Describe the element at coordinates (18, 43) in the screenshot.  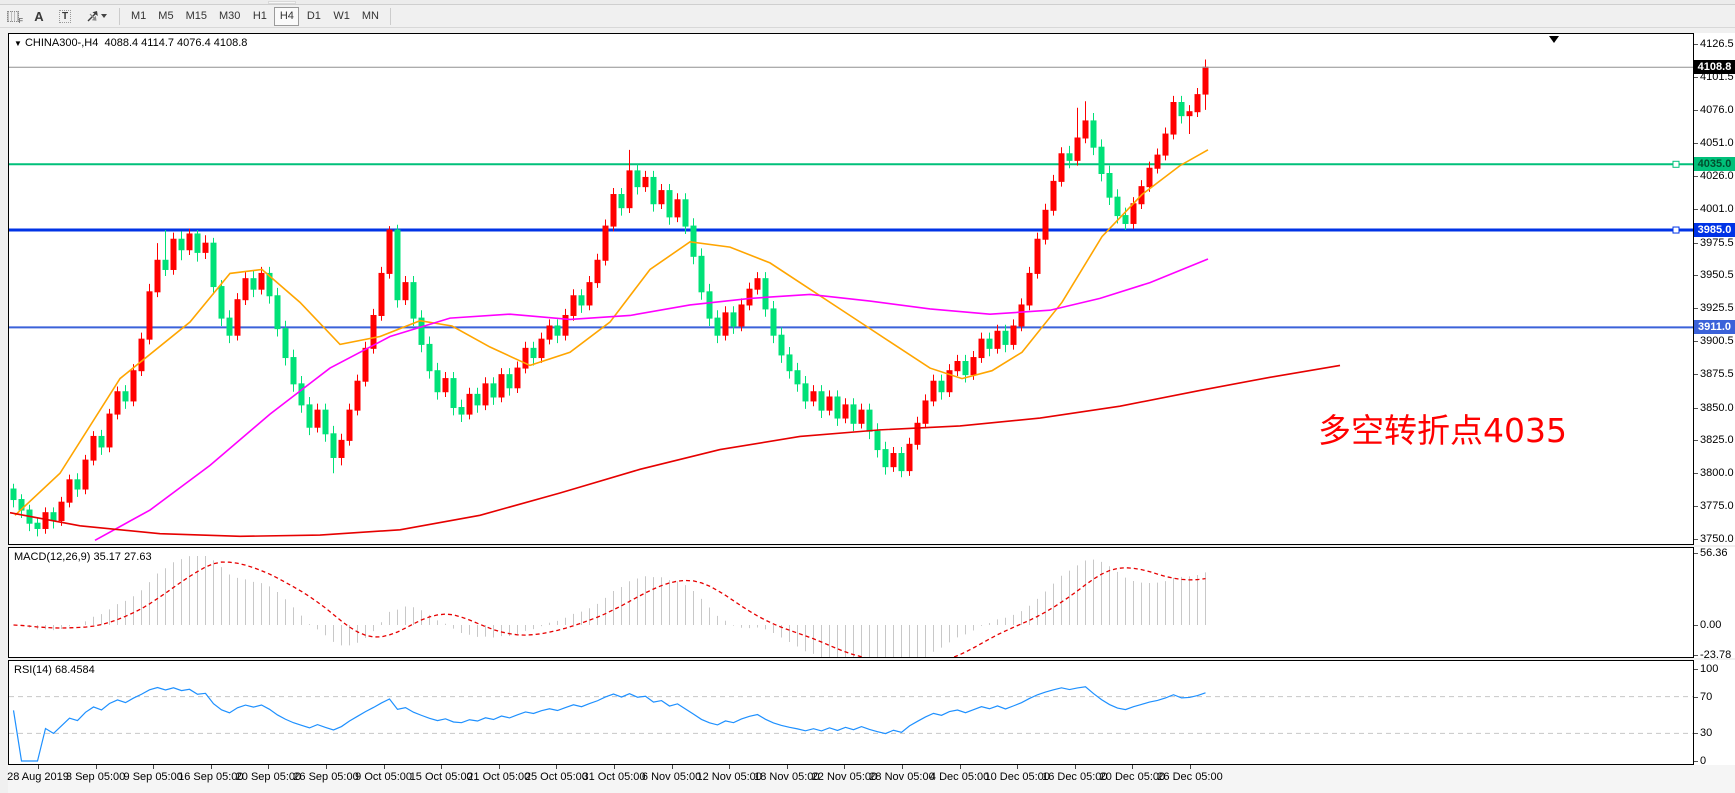
I see `chart-dropdown-icon: ▼` at that location.